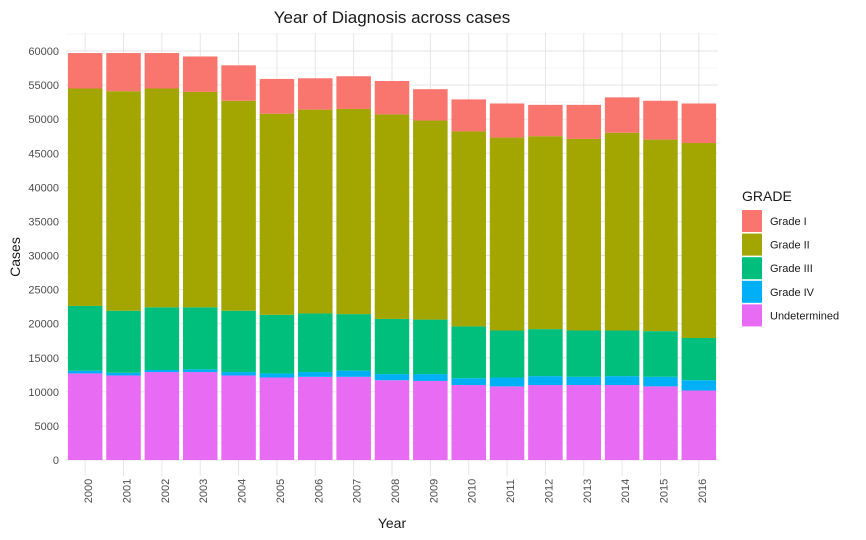 The width and height of the screenshot is (866, 540). I want to click on x-tick-label: 2005, so click(281, 491).